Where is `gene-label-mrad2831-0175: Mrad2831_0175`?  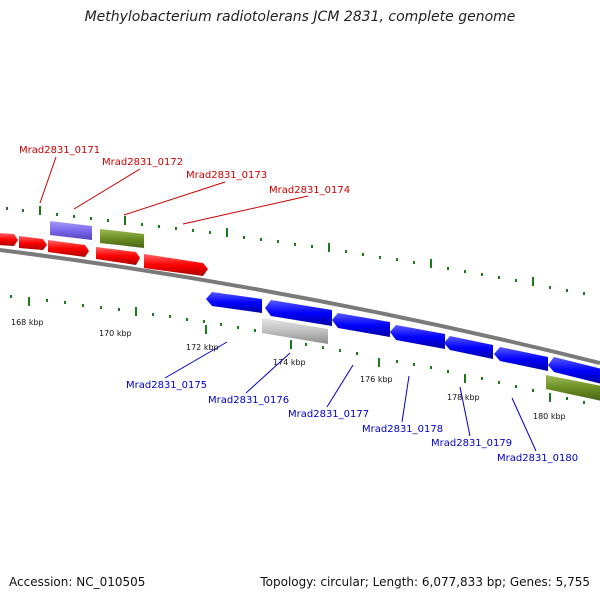
gene-label-mrad2831-0175: Mrad2831_0175 is located at coordinates (166, 385).